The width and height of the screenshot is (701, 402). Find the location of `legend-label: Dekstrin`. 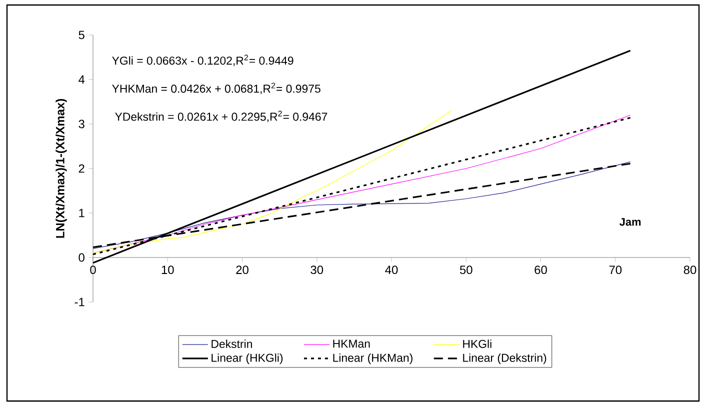

legend-label: Dekstrin is located at coordinates (232, 344).